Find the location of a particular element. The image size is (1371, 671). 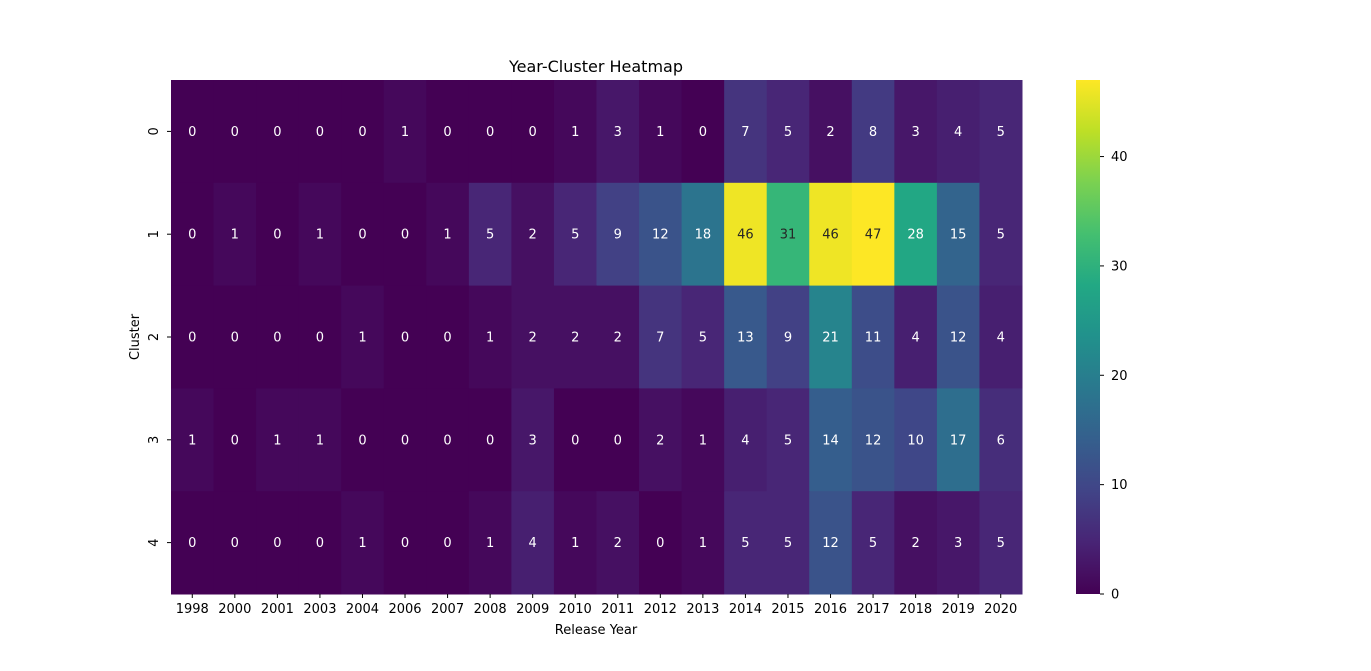

x-tick-label: 2016 is located at coordinates (830, 609).